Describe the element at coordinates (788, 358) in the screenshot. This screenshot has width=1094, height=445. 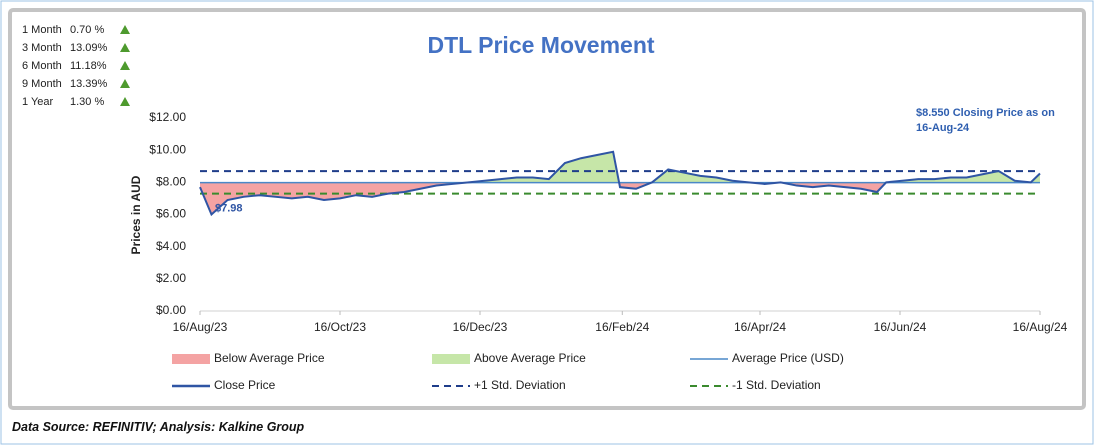
I see `legend-label: Average Price (USD)` at that location.